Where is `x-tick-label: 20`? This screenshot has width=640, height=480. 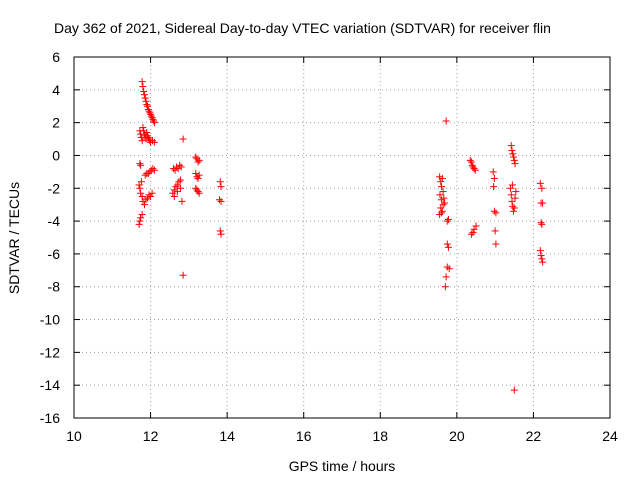
x-tick-label: 20 is located at coordinates (457, 436).